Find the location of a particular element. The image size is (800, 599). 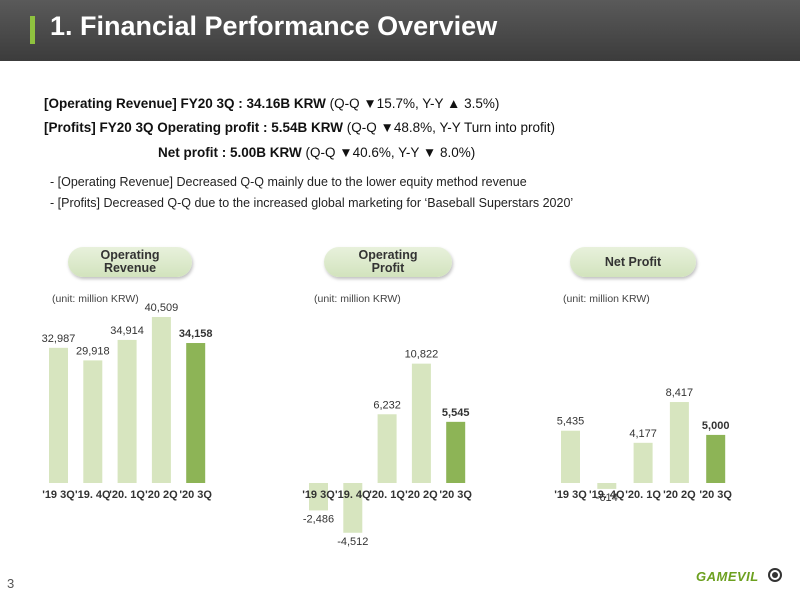

operating-revenue-value-label-4: 40,509 is located at coordinates (162, 308).